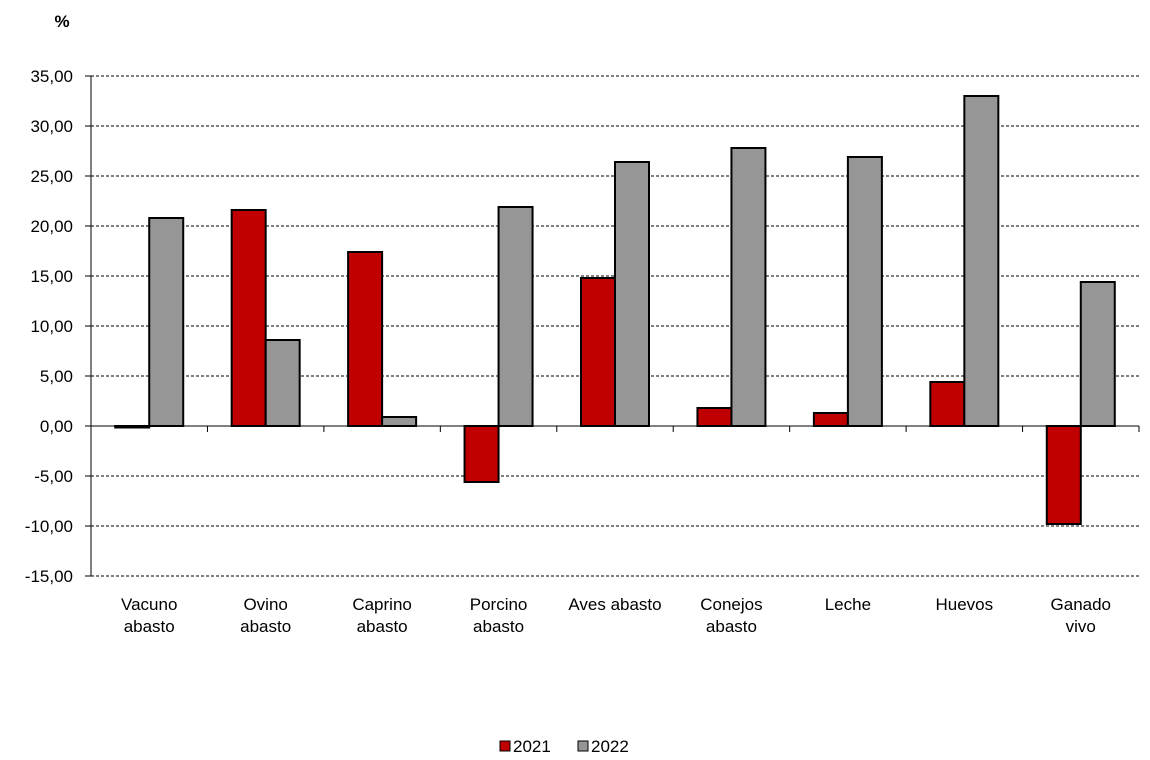 Image resolution: width=1150 pixels, height=760 pixels. What do you see at coordinates (382, 604) in the screenshot?
I see `x-category-label: Caprino` at bounding box center [382, 604].